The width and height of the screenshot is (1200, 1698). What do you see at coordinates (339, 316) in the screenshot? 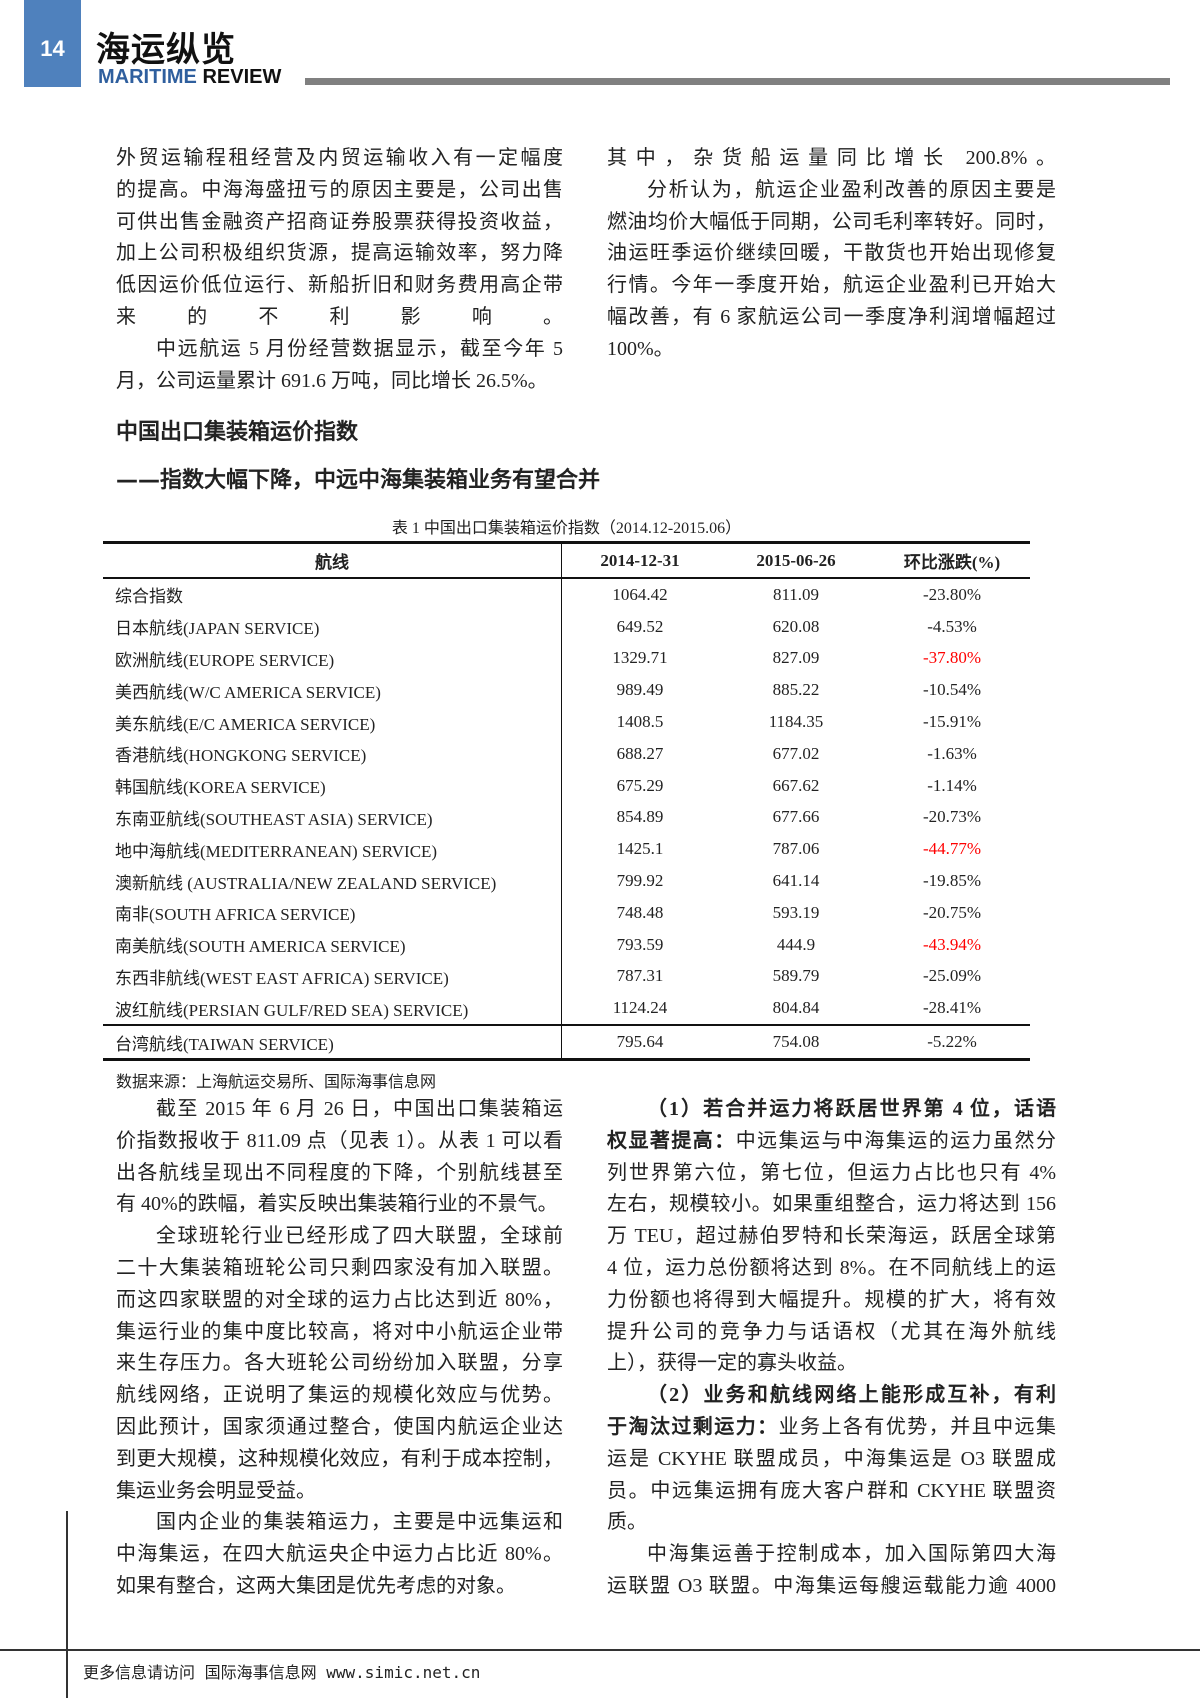
I see `text-line: 来的不利影响。` at bounding box center [339, 316].